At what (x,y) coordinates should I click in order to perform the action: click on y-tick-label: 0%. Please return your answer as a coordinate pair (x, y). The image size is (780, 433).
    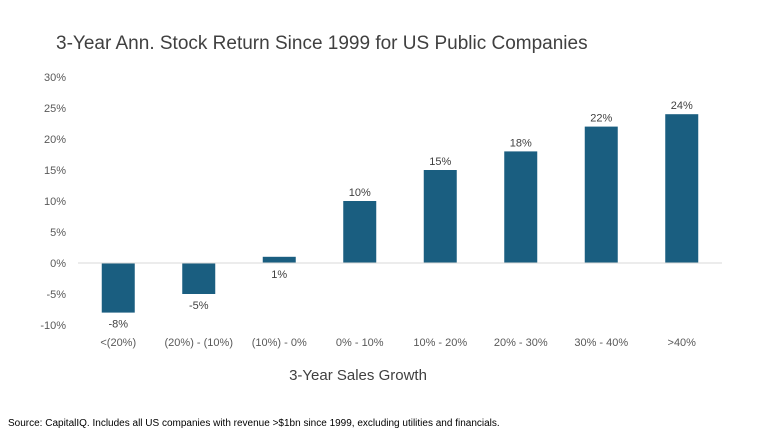
    Looking at the image, I should click on (58, 264).